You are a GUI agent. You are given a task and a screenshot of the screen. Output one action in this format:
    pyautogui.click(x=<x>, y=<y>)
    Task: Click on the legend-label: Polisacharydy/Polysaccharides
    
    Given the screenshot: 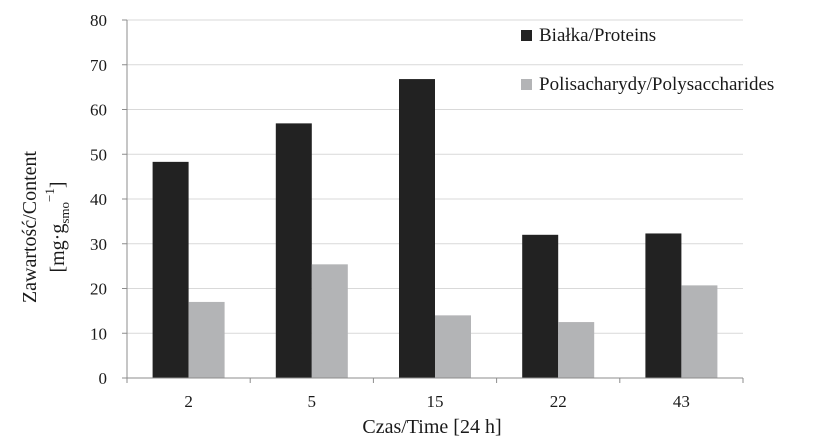 What is the action you would take?
    pyautogui.click(x=656, y=84)
    